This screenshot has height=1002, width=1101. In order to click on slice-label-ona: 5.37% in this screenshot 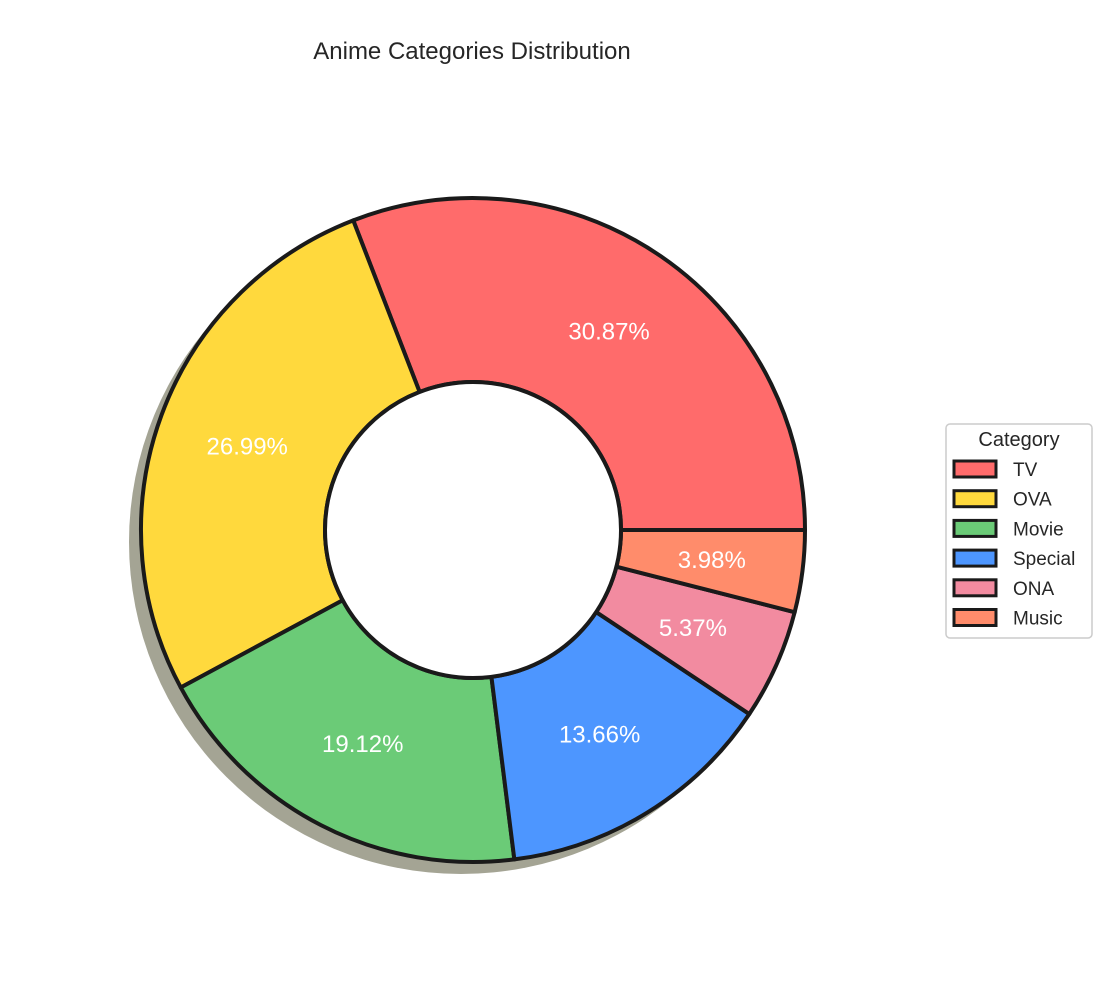, I will do `click(693, 628)`.